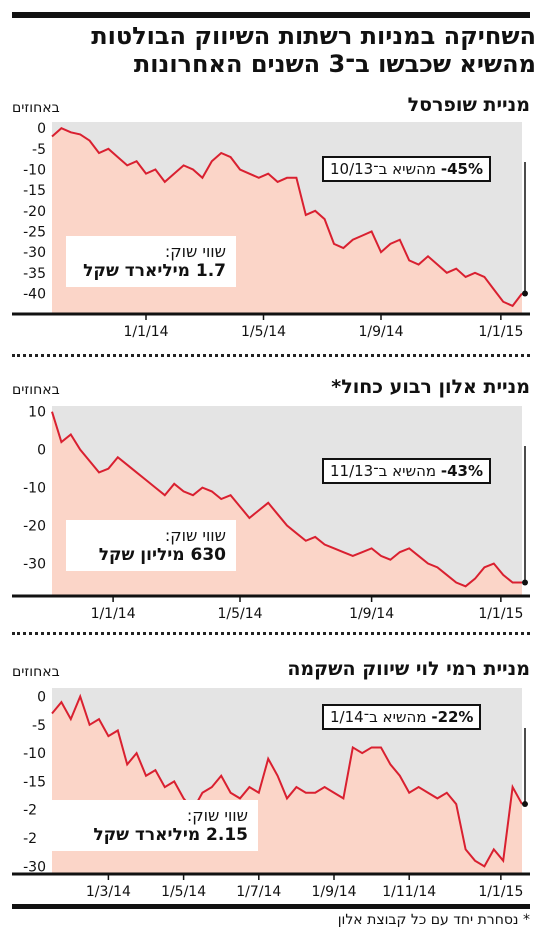 The width and height of the screenshot is (550, 942). I want to click on callout-pct: 43%-, so click(462, 471).